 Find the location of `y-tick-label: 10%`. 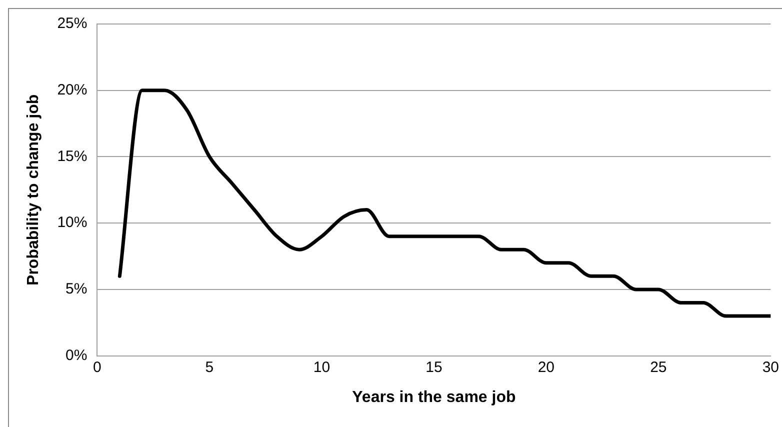

y-tick-label: 10% is located at coordinates (72, 223).